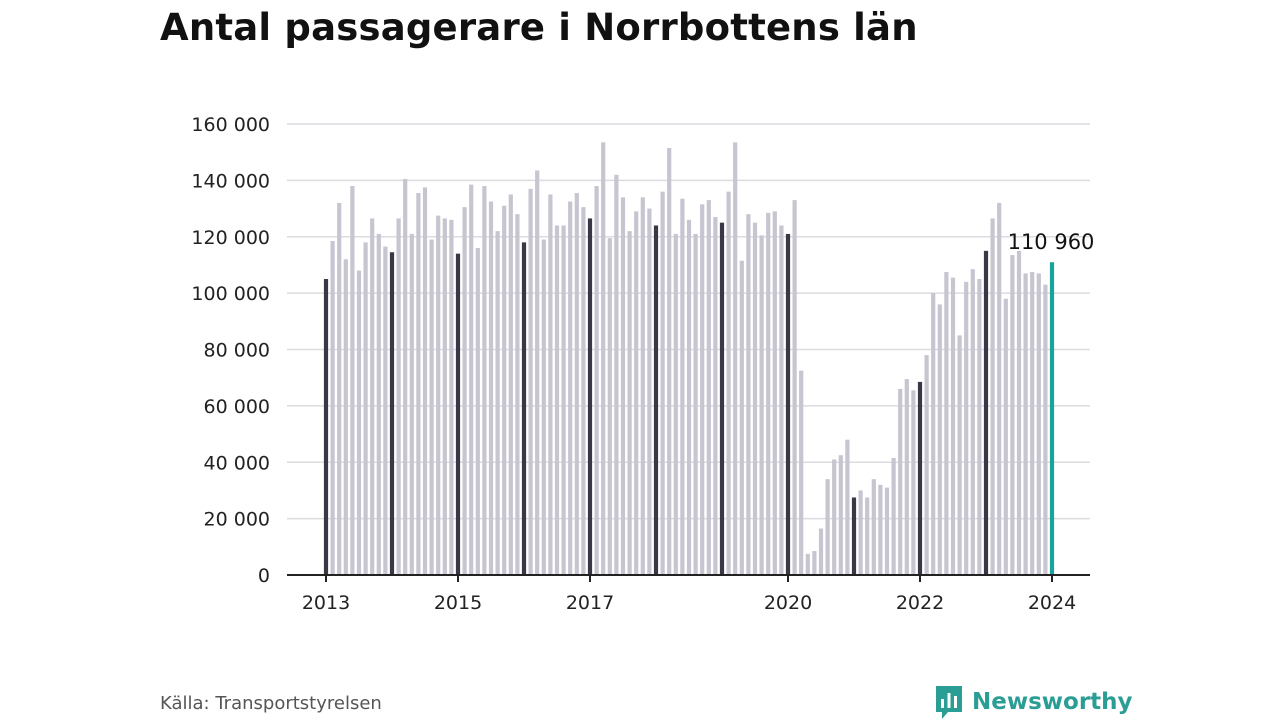  Describe the element at coordinates (326, 603) in the screenshot. I see `x-tick-label: 2013` at that location.